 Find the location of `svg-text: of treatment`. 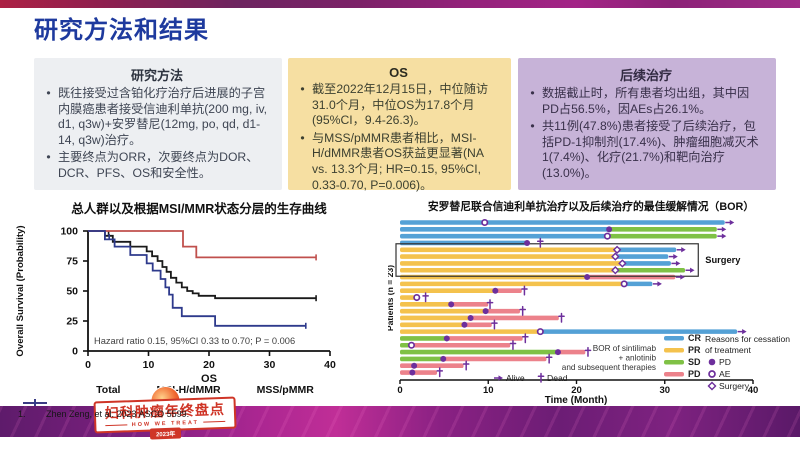

svg-text: of treatment is located at coordinates (728, 350).